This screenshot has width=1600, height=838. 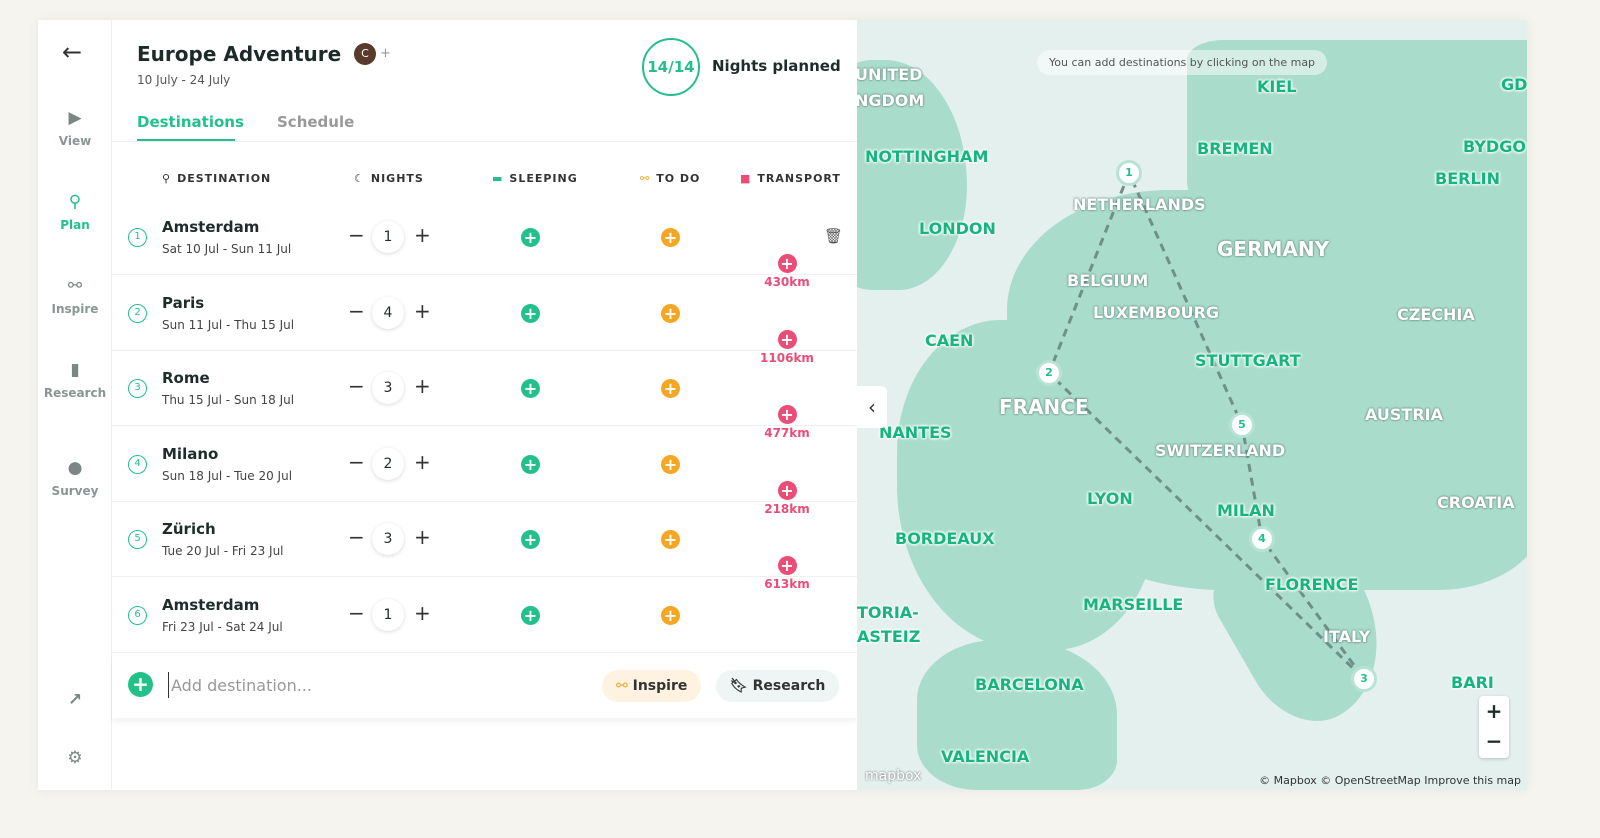 What do you see at coordinates (787, 508) in the screenshot?
I see `distance-label: 218km` at bounding box center [787, 508].